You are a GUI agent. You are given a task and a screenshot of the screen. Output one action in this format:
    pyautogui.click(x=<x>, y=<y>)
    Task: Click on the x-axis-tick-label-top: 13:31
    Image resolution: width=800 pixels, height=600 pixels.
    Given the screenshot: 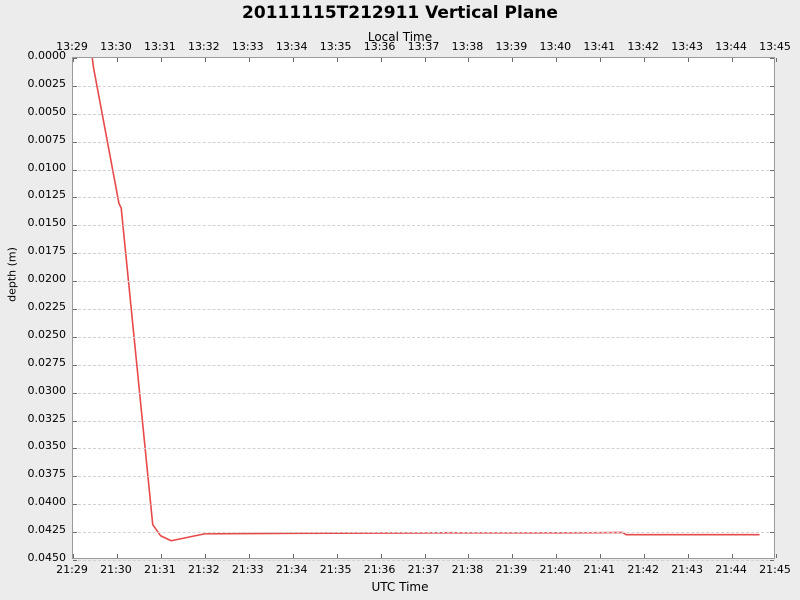 What is the action you would take?
    pyautogui.click(x=160, y=46)
    